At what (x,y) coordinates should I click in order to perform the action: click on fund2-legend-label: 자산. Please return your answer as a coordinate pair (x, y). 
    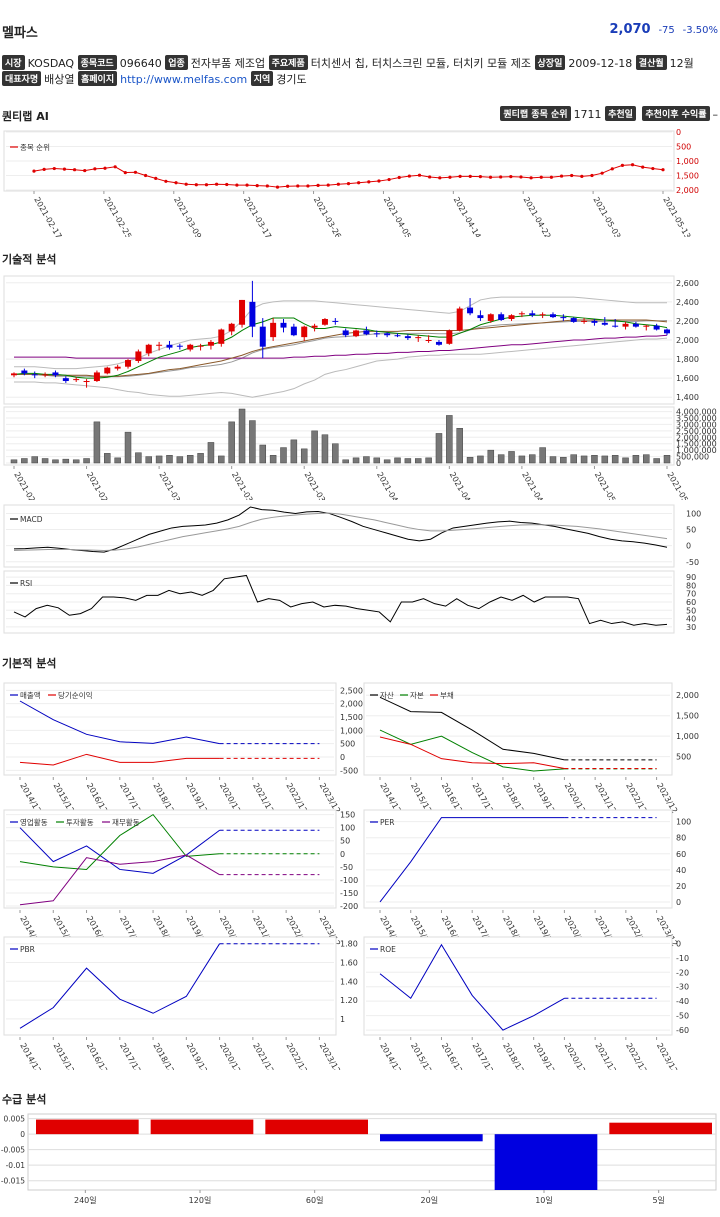
    Looking at the image, I should click on (387, 695).